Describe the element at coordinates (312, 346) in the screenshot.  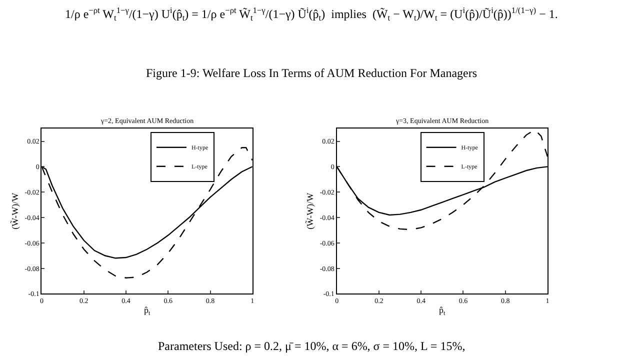
I see `text: Parameters Used: ρ = 0.2, μ̄ = 10%, α = 6%, σ = 10%, L = 15%,` at that location.